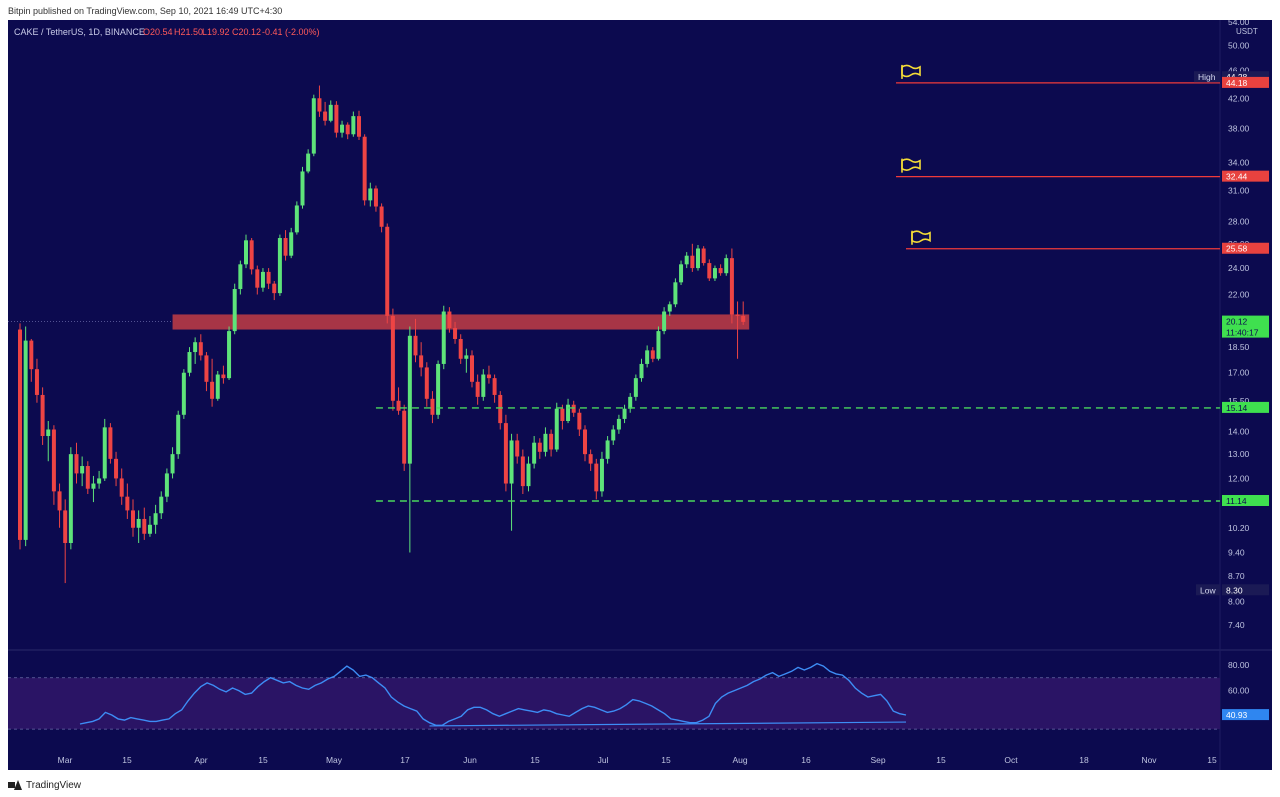 This screenshot has height=797, width=1280. I want to click on y-tick-label: 12.00, so click(1239, 478).